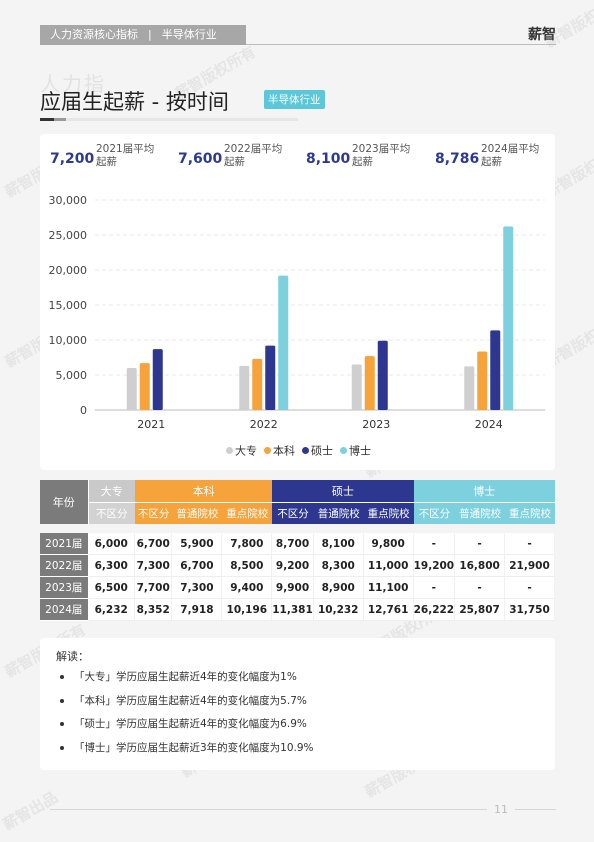 The width and height of the screenshot is (594, 842). I want to click on header-section-label: 人力资源核心指标, so click(94, 34).